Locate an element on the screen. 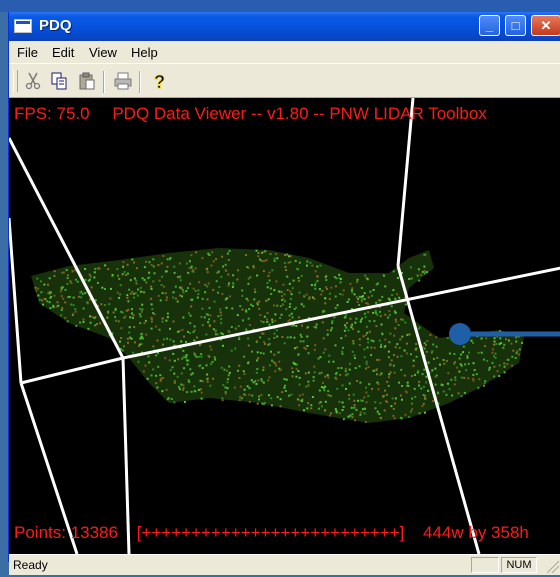 This screenshot has height=577, width=560. copy-icon is located at coordinates (59, 81).